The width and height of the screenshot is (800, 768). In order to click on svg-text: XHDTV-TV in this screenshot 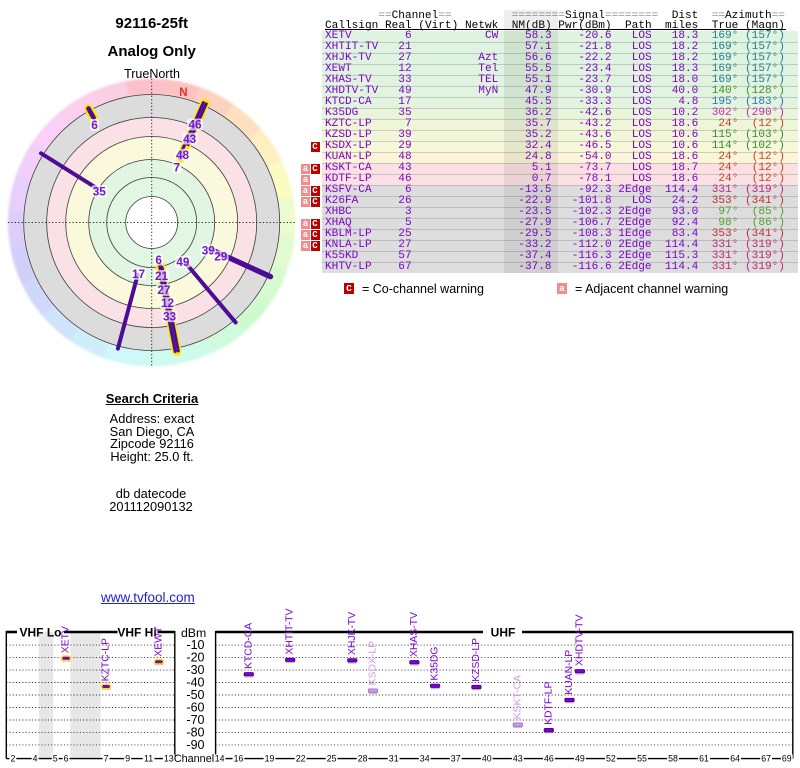, I will do `click(579, 640)`.